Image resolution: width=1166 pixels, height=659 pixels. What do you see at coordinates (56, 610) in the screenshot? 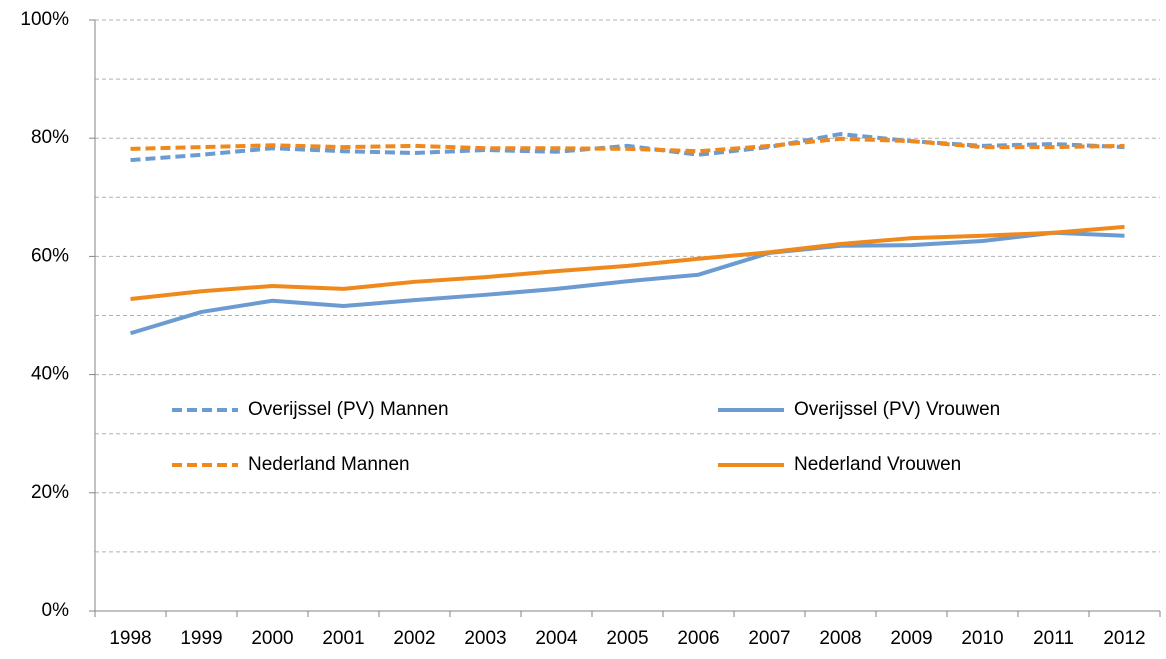
I see `y-tick-label: 0%` at bounding box center [56, 610].